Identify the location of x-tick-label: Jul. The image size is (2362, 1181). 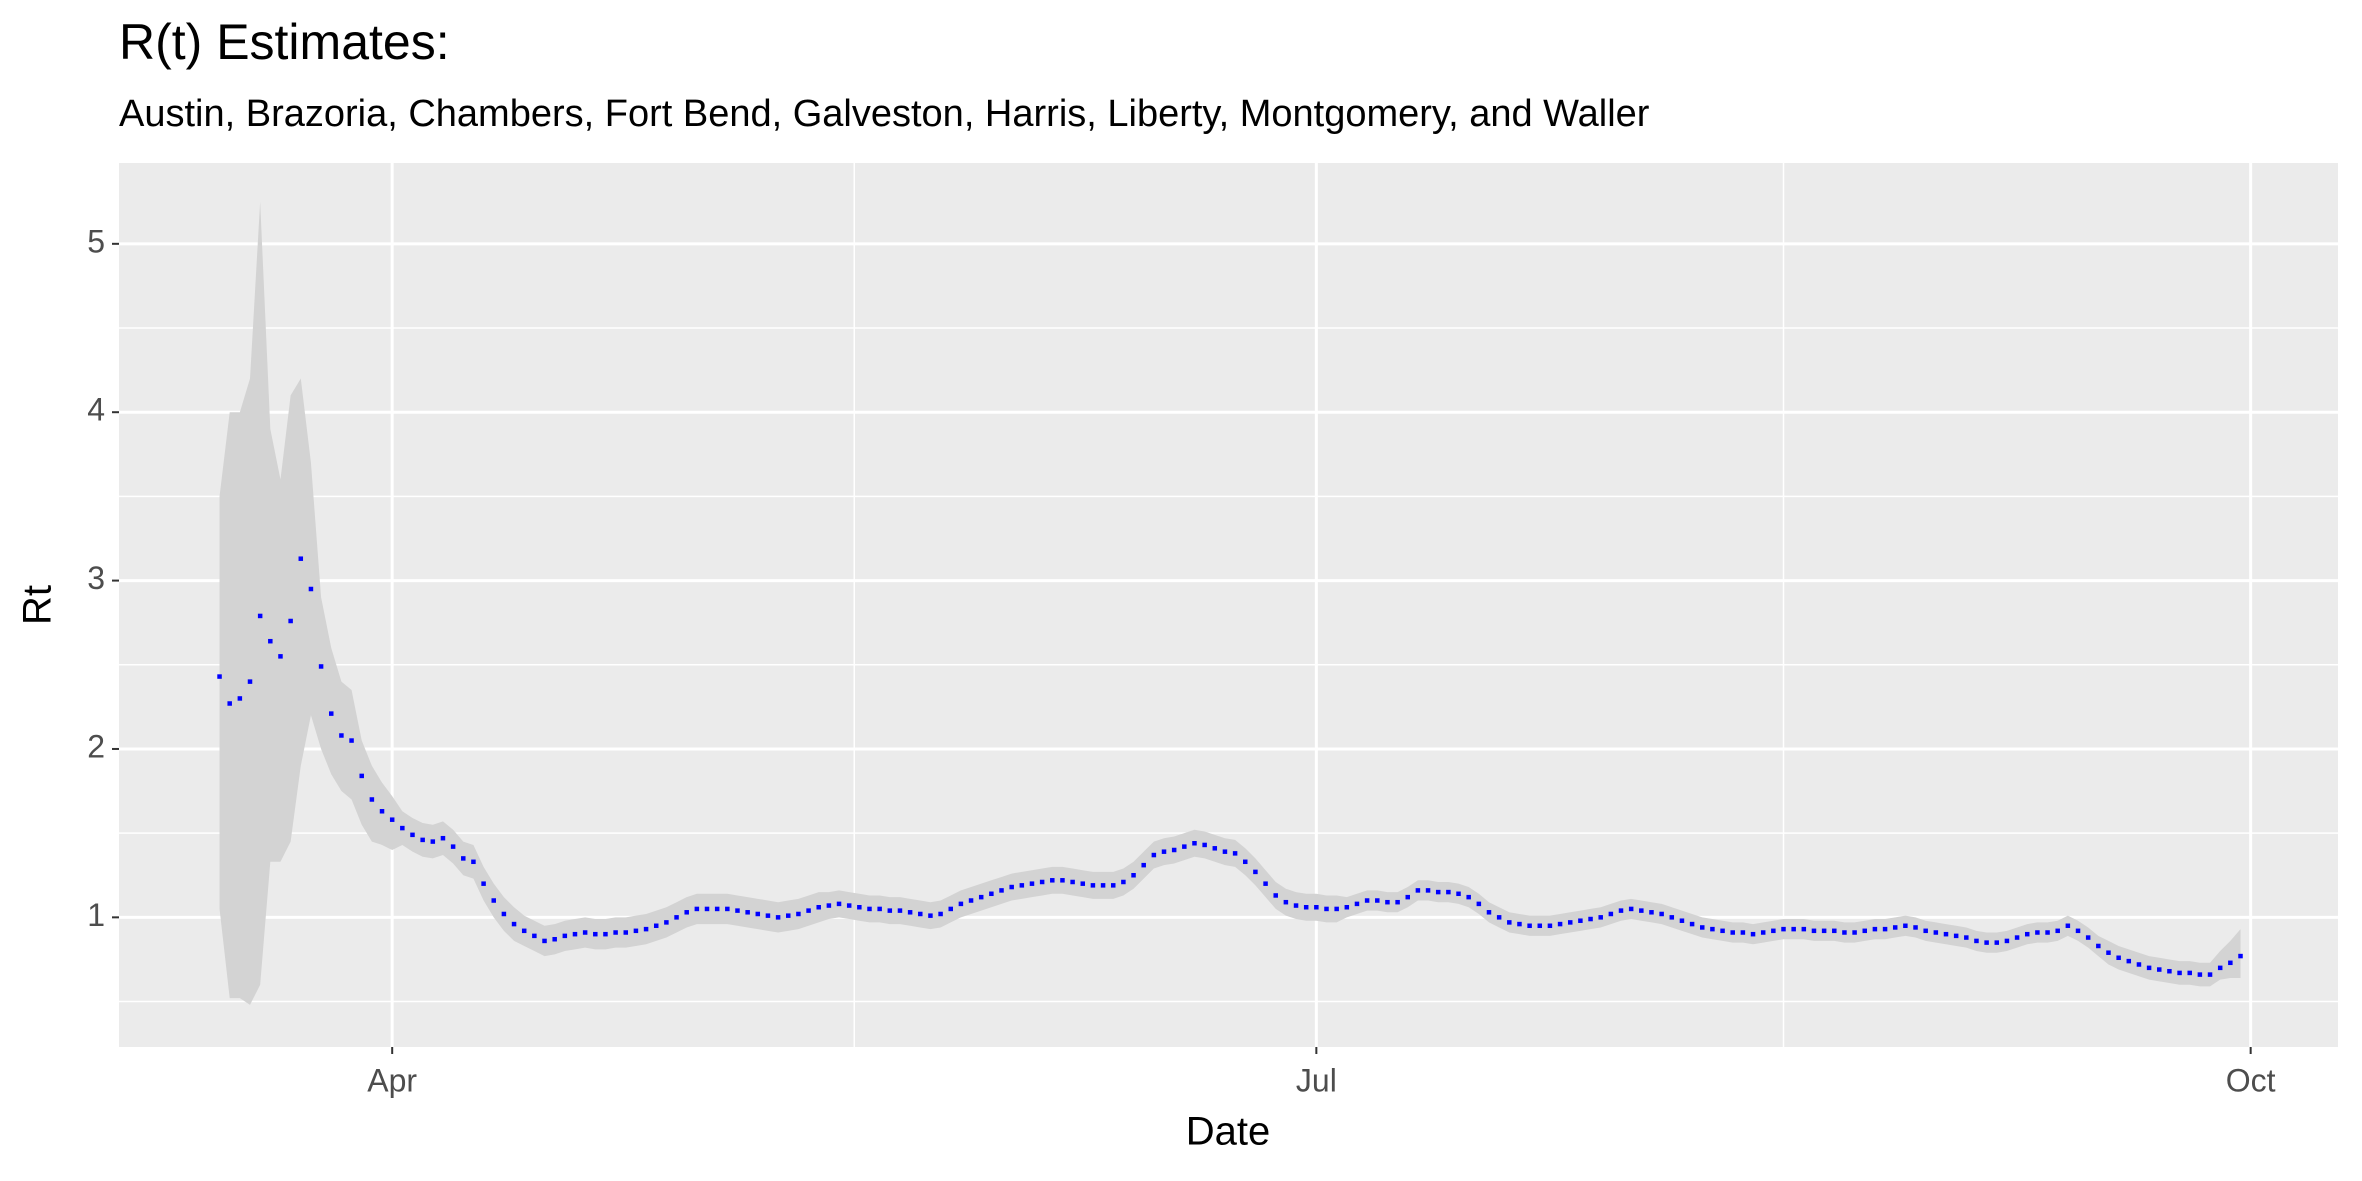
(1316, 1080).